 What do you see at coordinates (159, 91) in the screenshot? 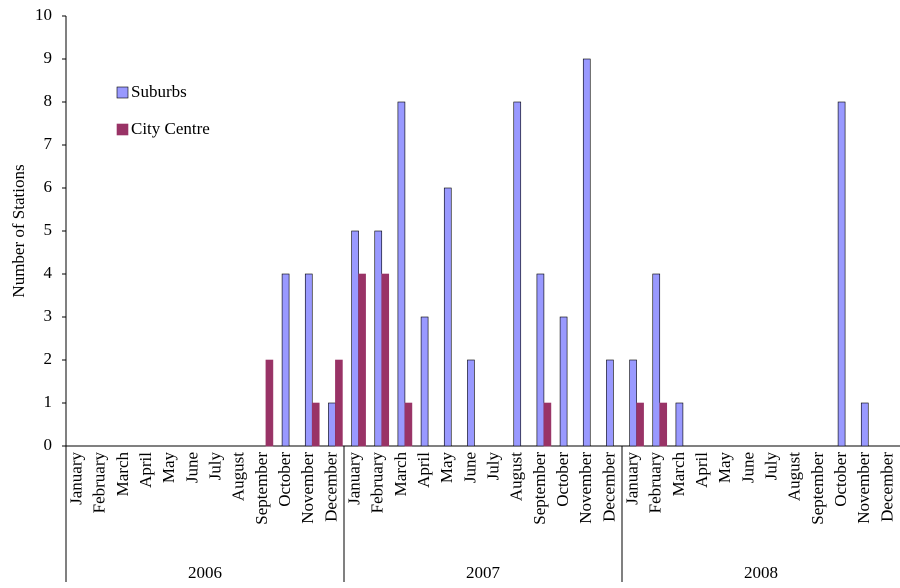
I see `legend-label: Suburbs` at bounding box center [159, 91].